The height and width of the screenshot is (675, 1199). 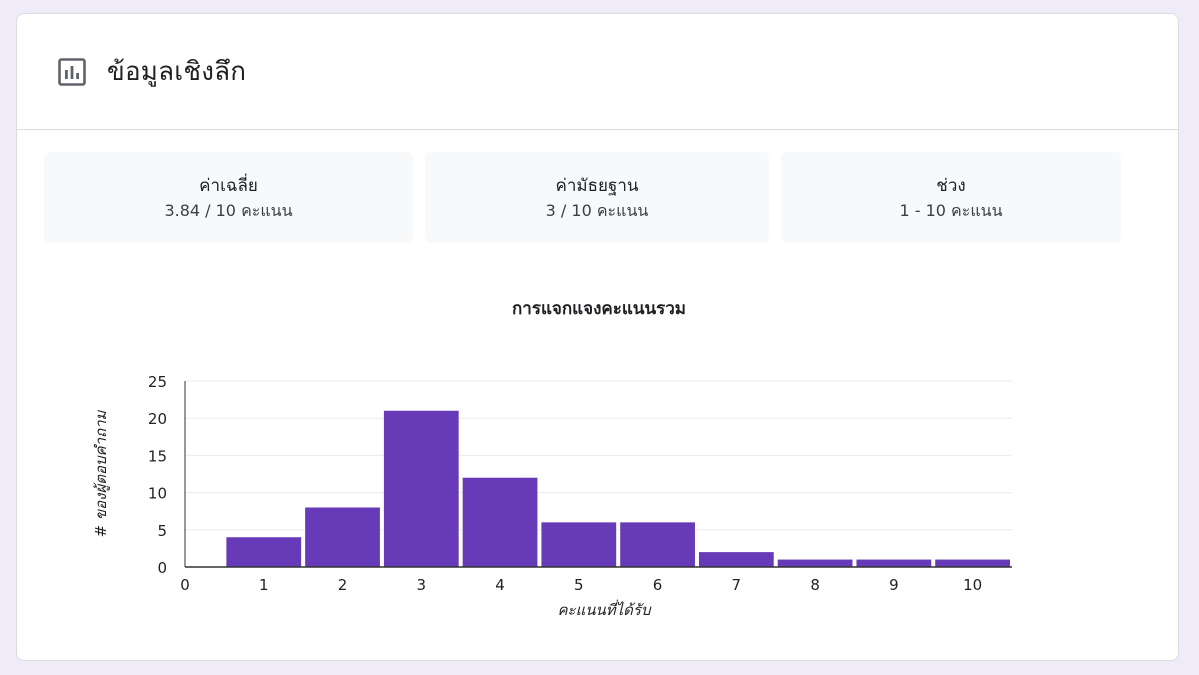 I want to click on page-title: ข้อมูลเชิงลึก, so click(x=177, y=72).